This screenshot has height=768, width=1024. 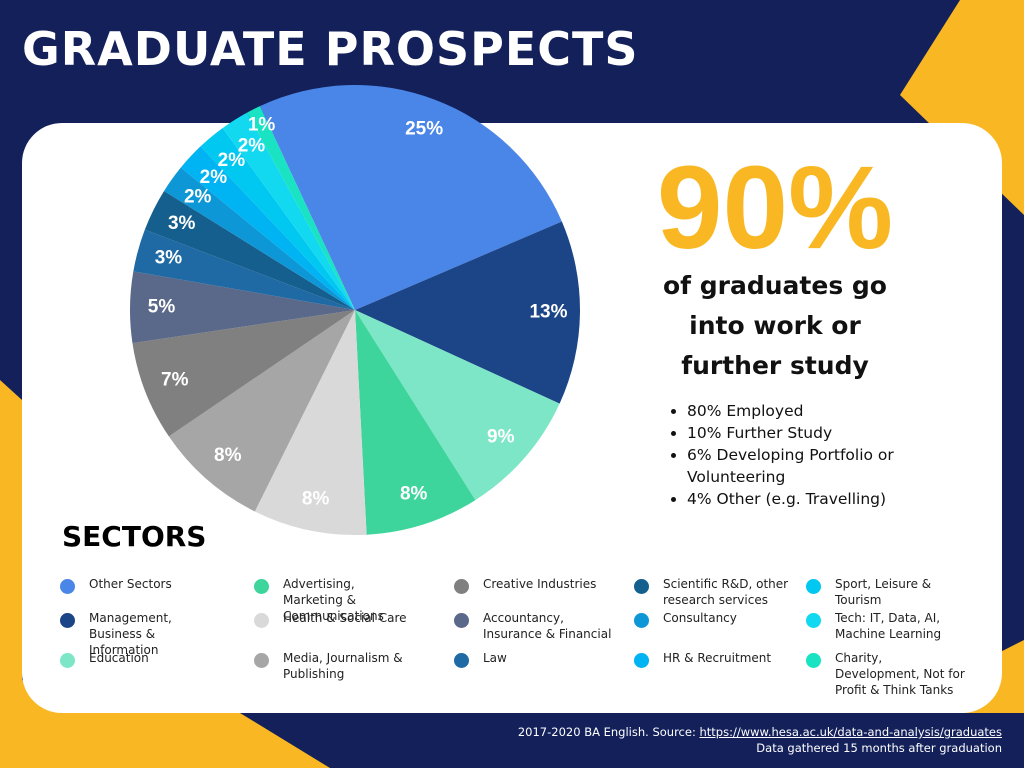 What do you see at coordinates (540, 584) in the screenshot?
I see `legend-label: Creative Industries` at bounding box center [540, 584].